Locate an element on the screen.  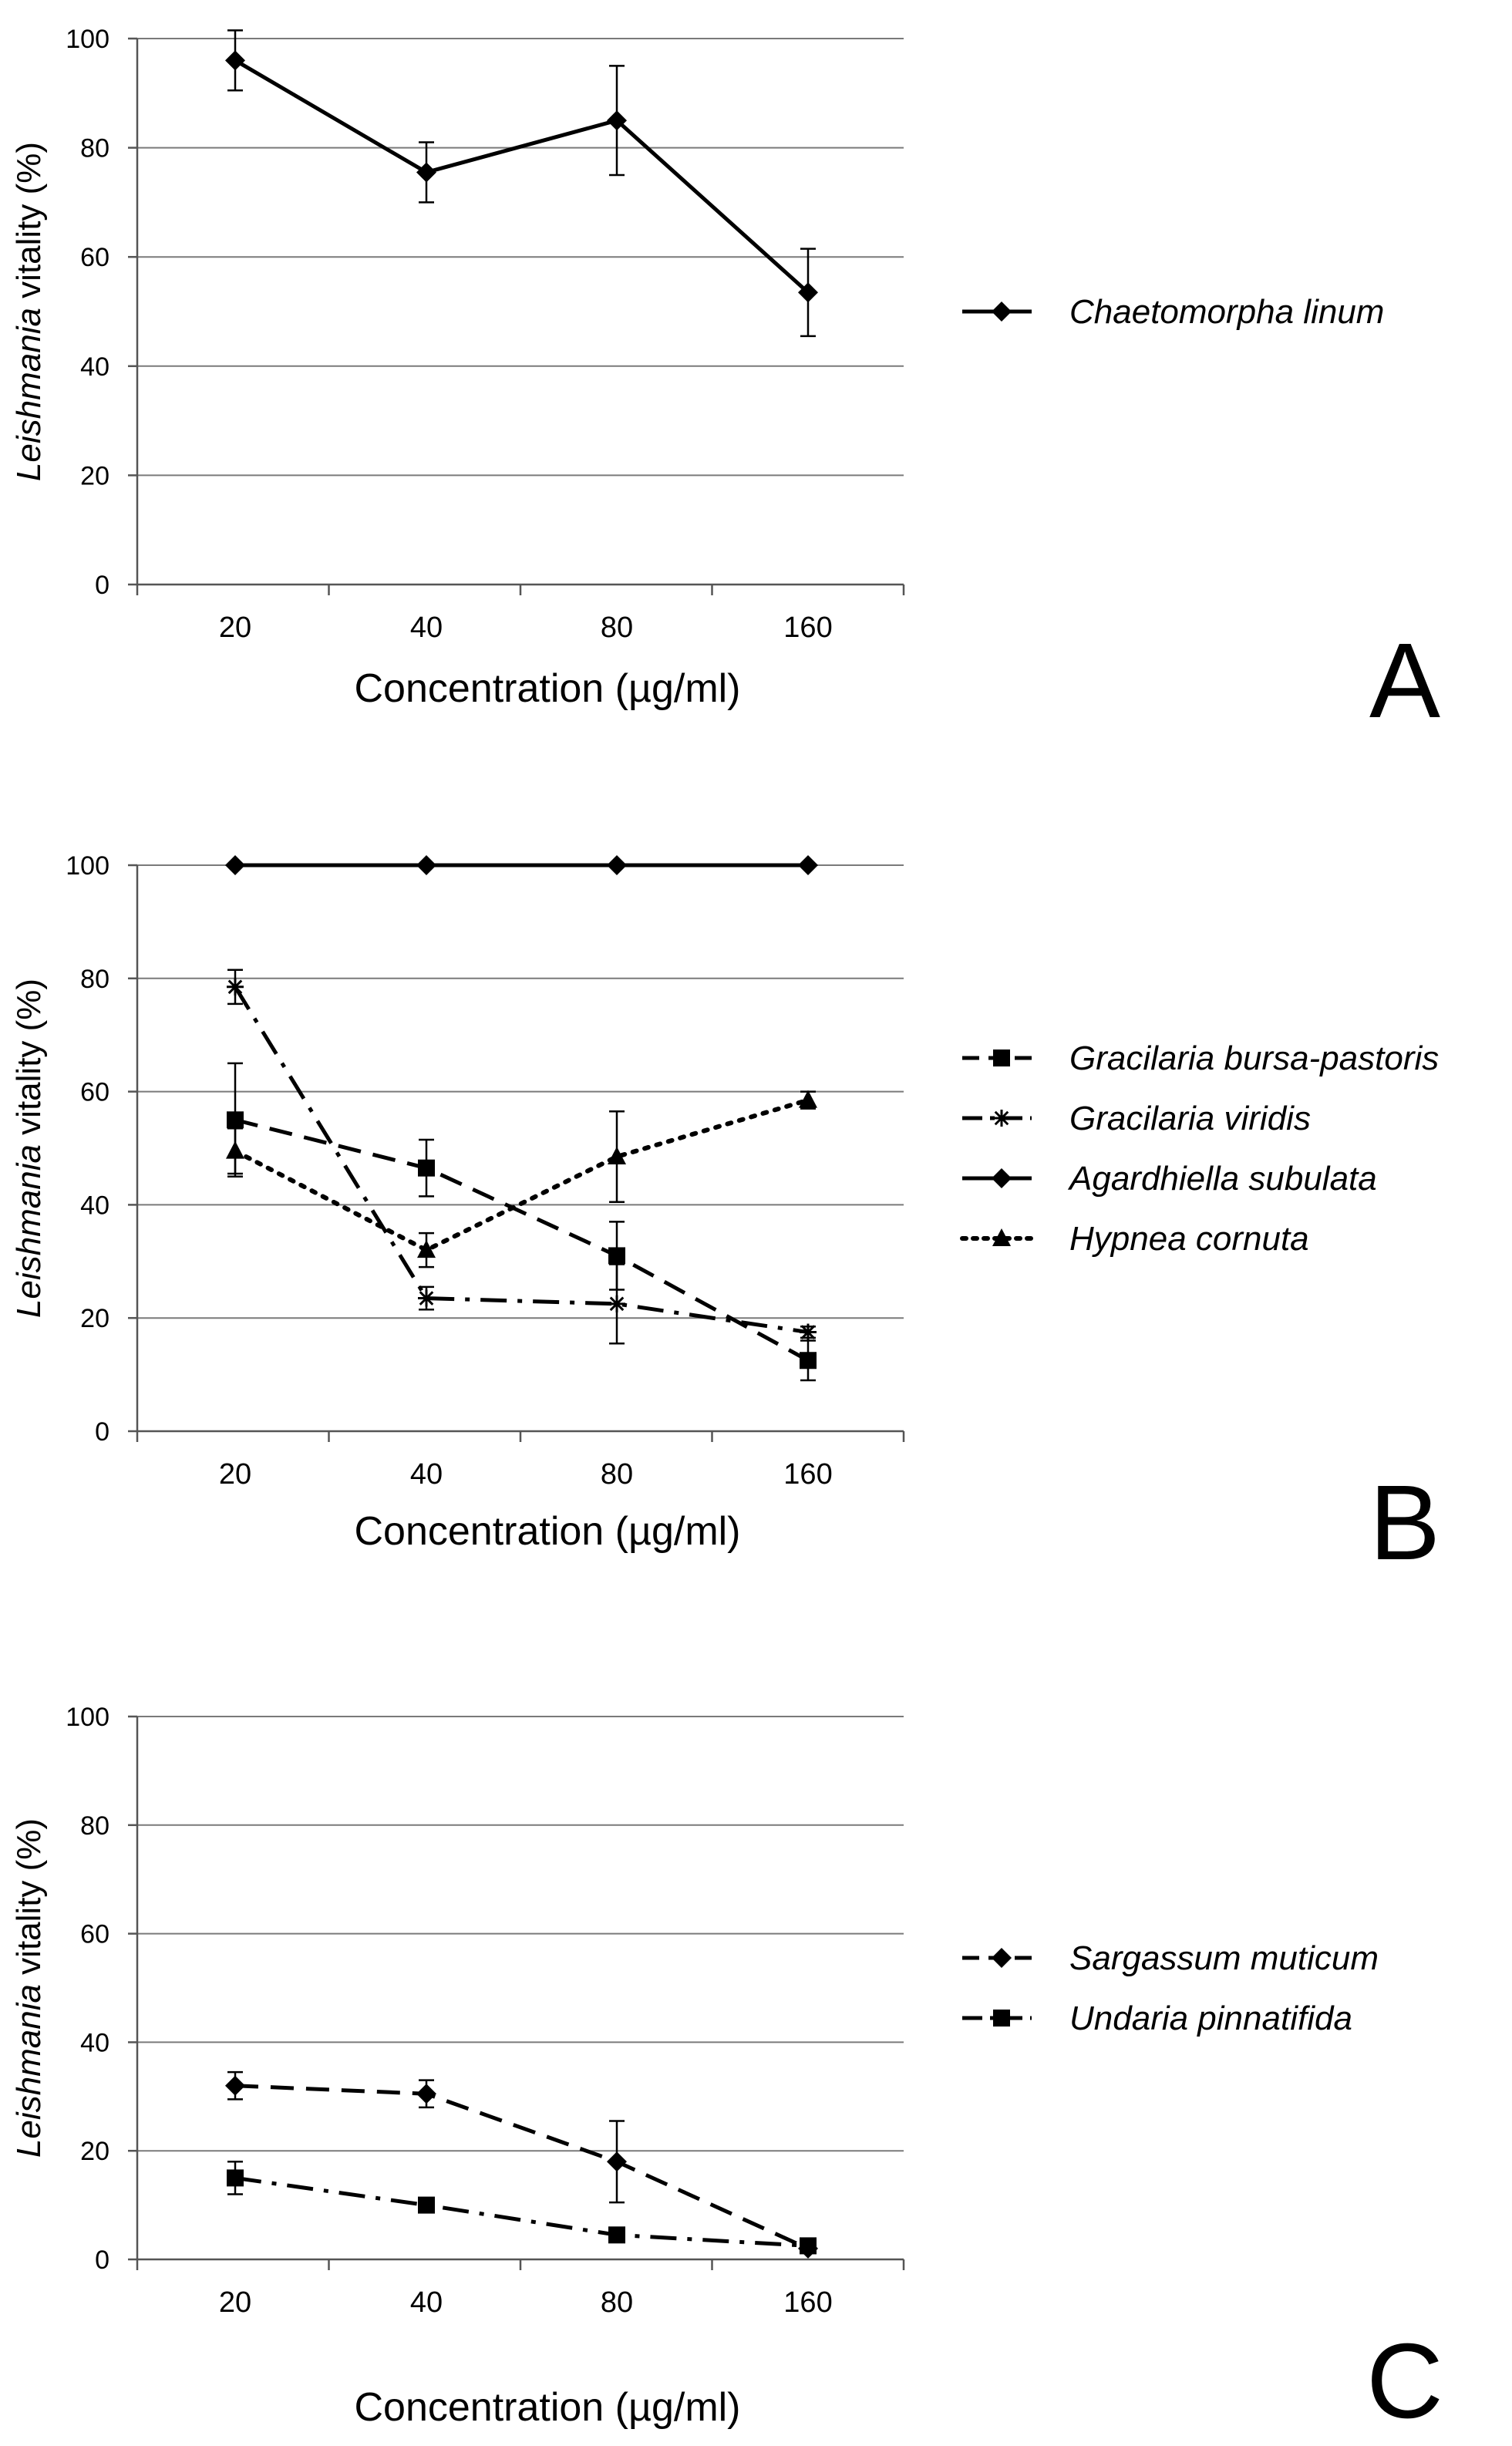
series-gracilaria-viridis is located at coordinates (522, 1157).